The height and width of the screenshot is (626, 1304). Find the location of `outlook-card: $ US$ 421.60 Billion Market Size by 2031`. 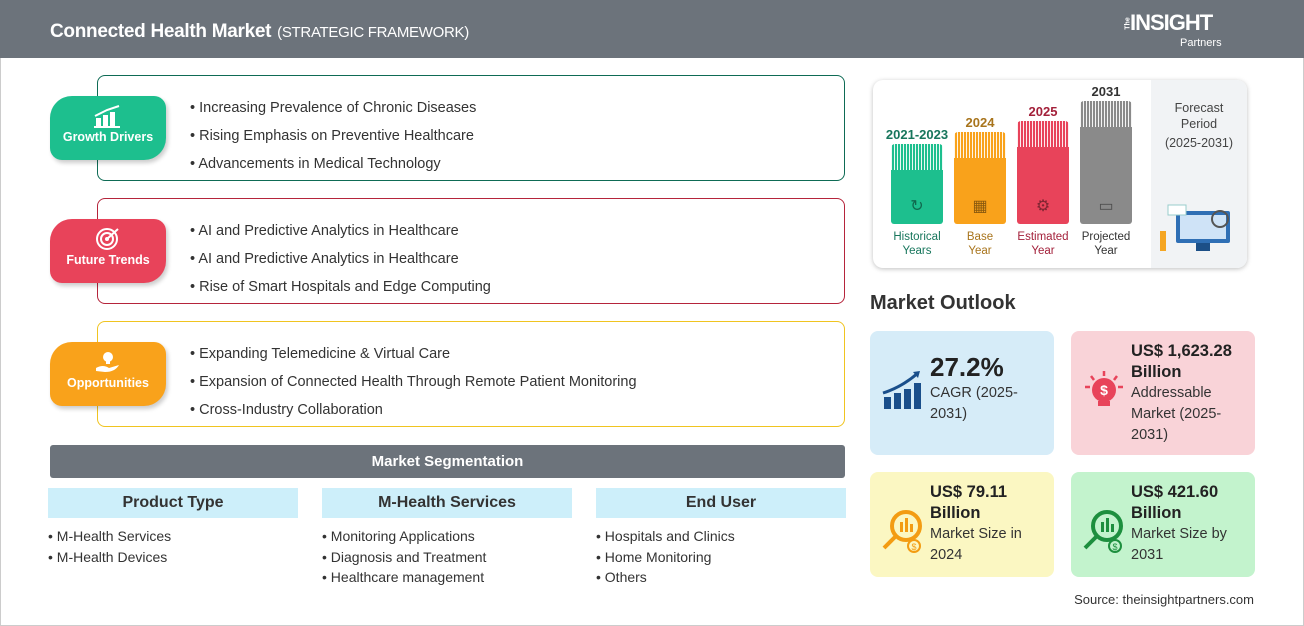

outlook-card: $ US$ 421.60 Billion Market Size by 2031 is located at coordinates (1163, 524).